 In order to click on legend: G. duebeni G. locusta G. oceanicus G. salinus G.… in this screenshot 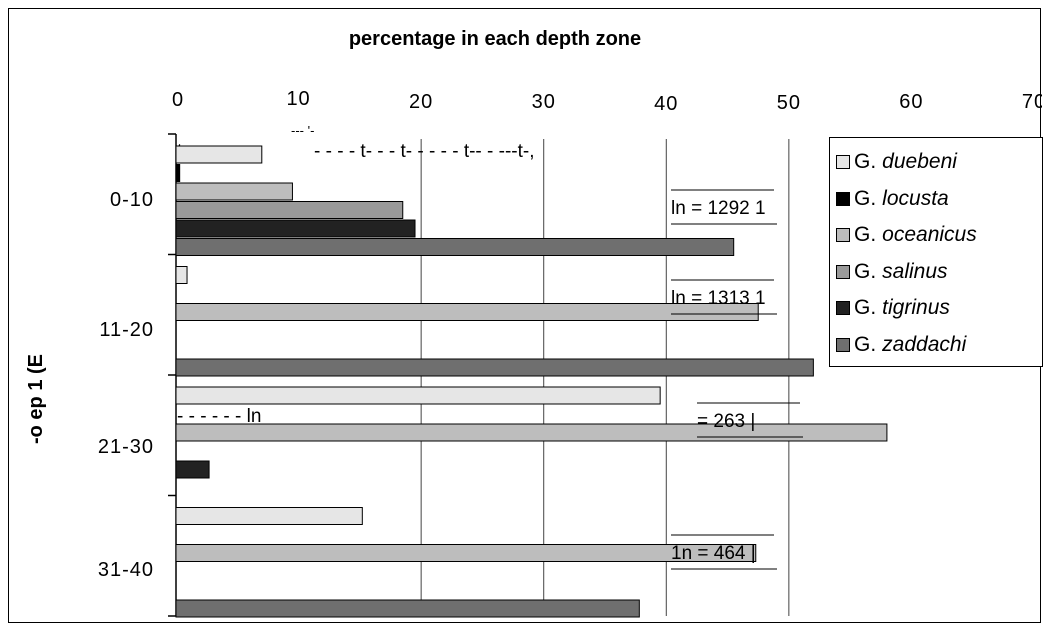, I will do `click(936, 252)`.